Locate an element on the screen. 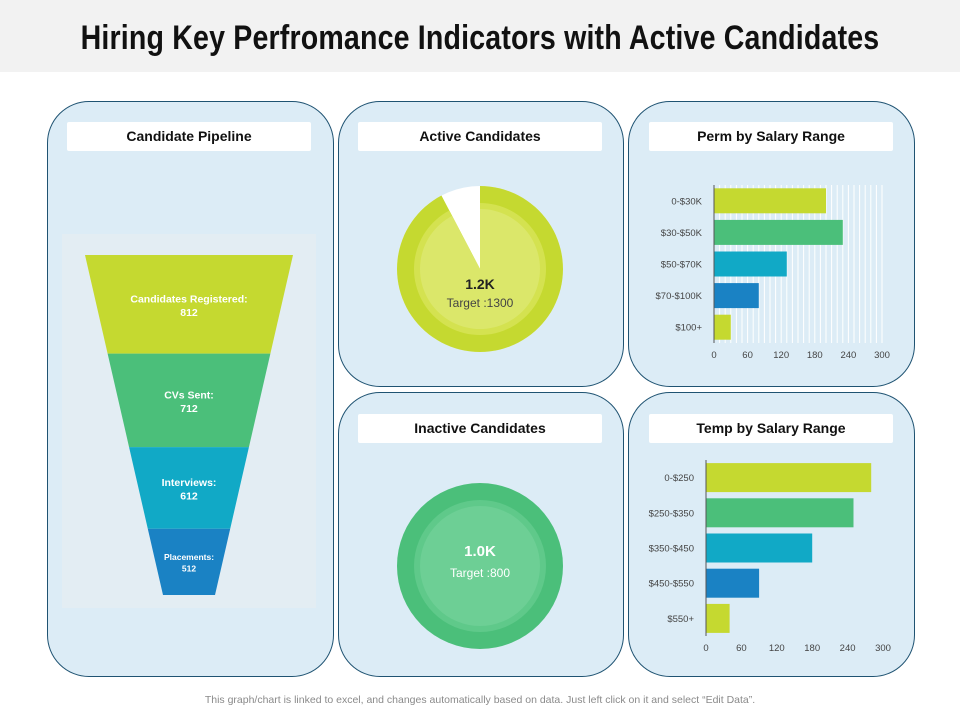 Image resolution: width=960 pixels, height=720 pixels. category-label: 0-$30K is located at coordinates (686, 201).